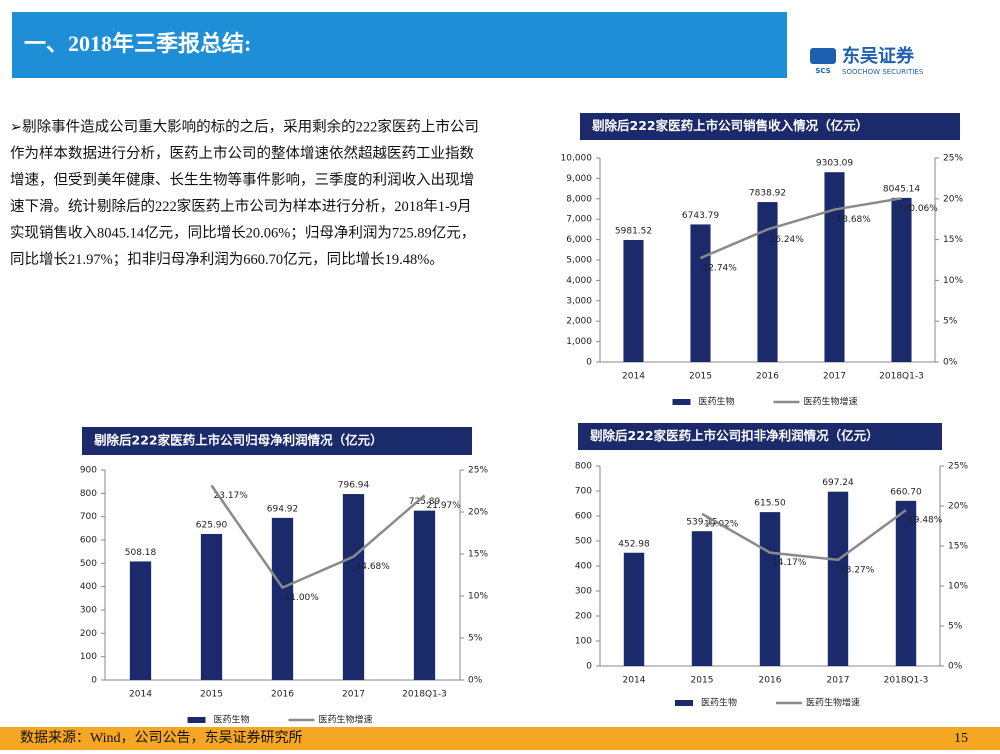  Describe the element at coordinates (354, 486) in the screenshot. I see `bar-value-label: 796.94` at that location.